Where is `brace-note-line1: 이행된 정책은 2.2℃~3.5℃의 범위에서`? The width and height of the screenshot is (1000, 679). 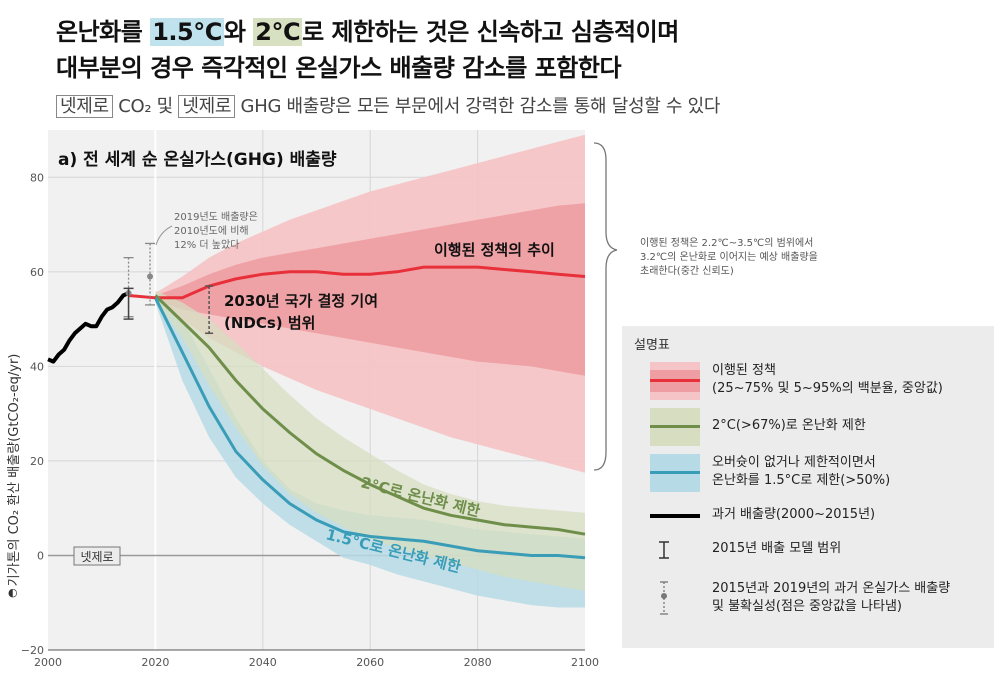 brace-note-line1: 이행된 정책은 2.2℃~3.5℃의 범위에서 is located at coordinates (726, 242).